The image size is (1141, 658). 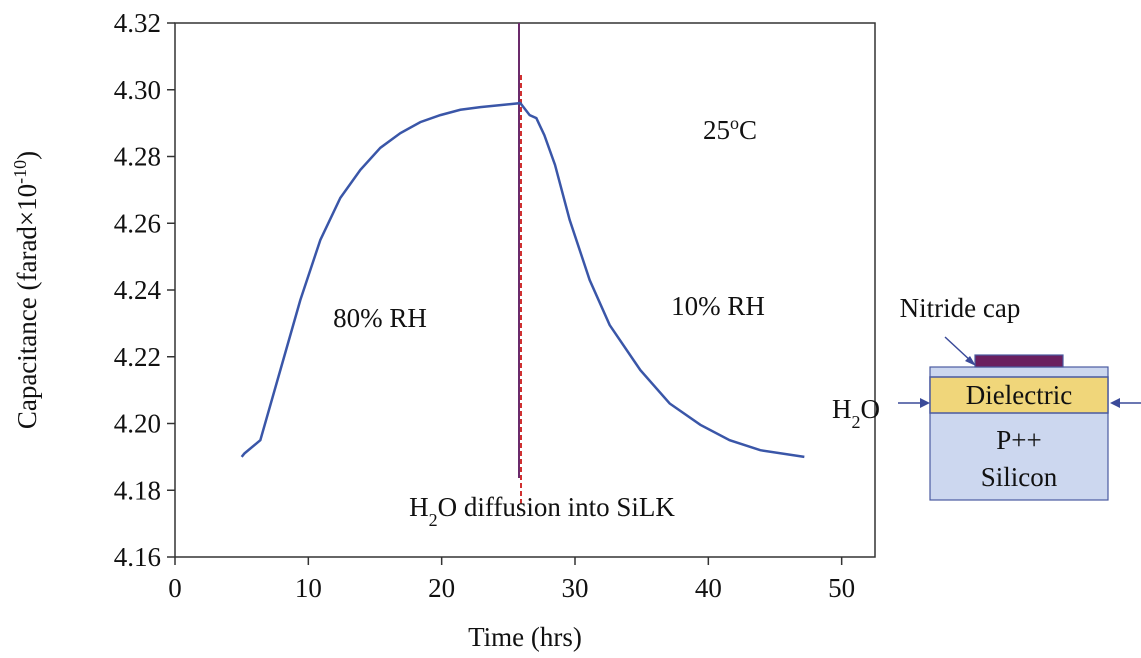 I want to click on y-tick-label: 4.32, so click(x=137, y=23).